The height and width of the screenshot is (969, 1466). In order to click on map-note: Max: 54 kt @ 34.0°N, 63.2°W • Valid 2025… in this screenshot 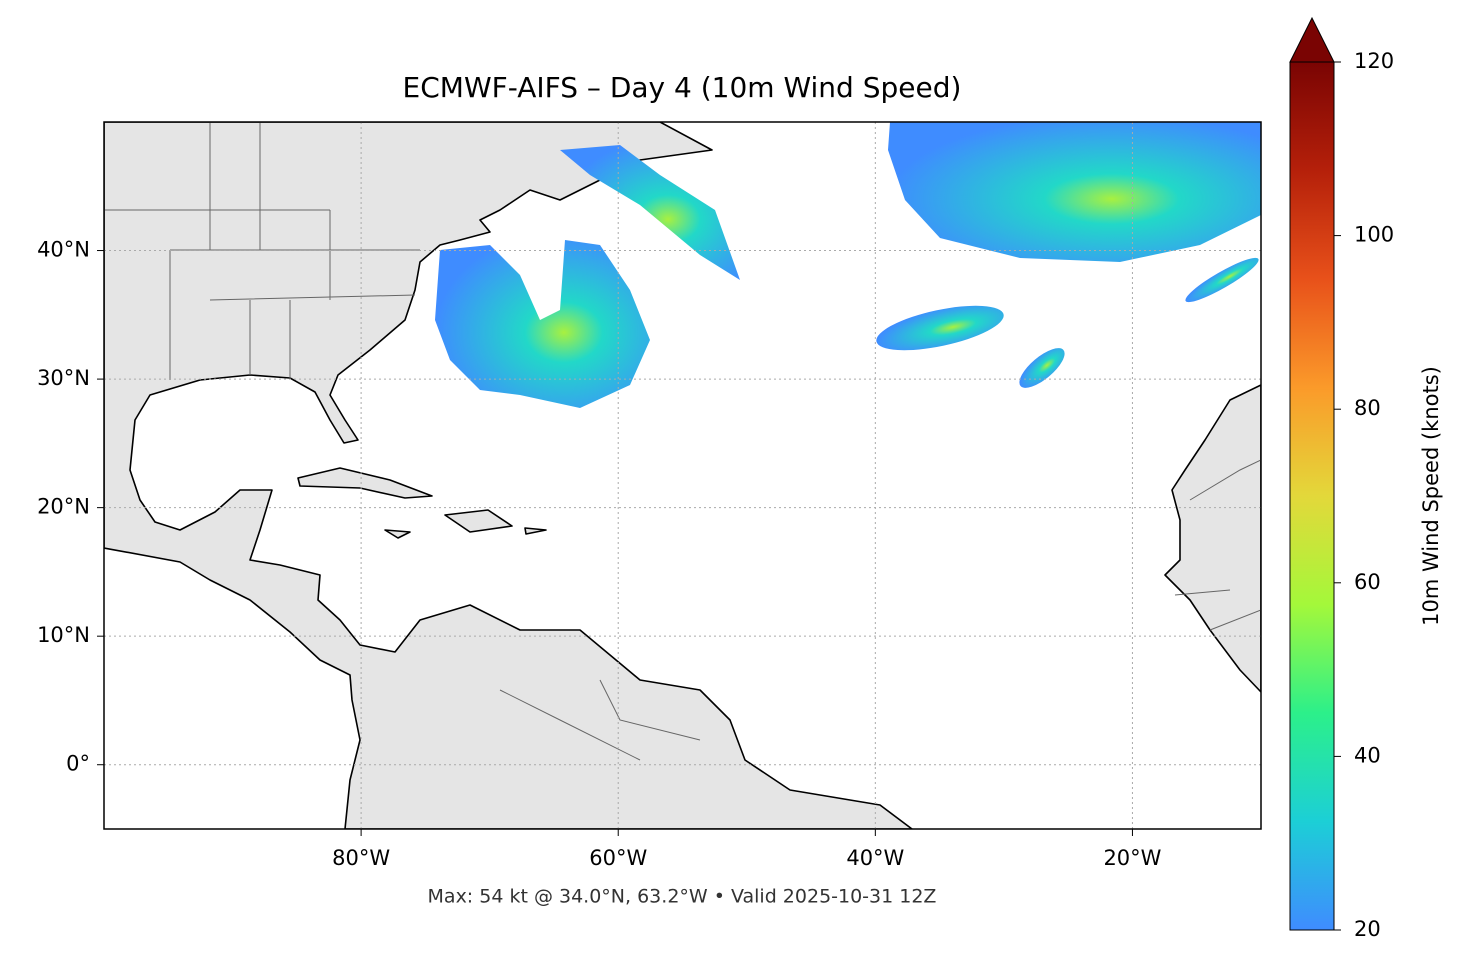, I will do `click(682, 897)`.